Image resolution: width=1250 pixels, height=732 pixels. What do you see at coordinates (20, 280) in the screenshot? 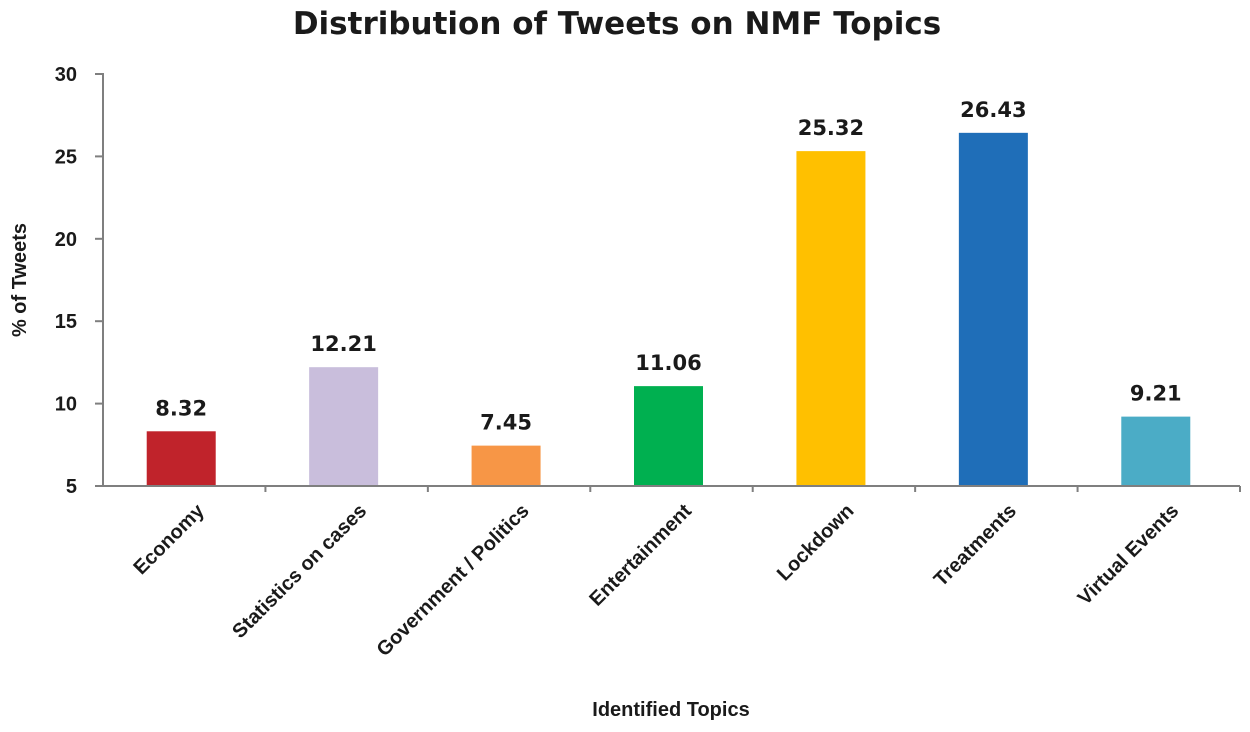
I see `y-axis-title: % of Tweets` at bounding box center [20, 280].